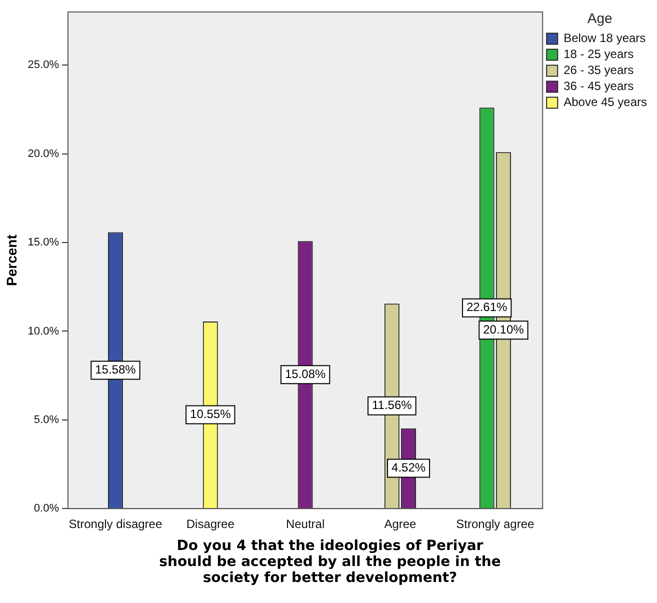 The width and height of the screenshot is (657, 603). I want to click on data-label: 22.61%, so click(487, 307).